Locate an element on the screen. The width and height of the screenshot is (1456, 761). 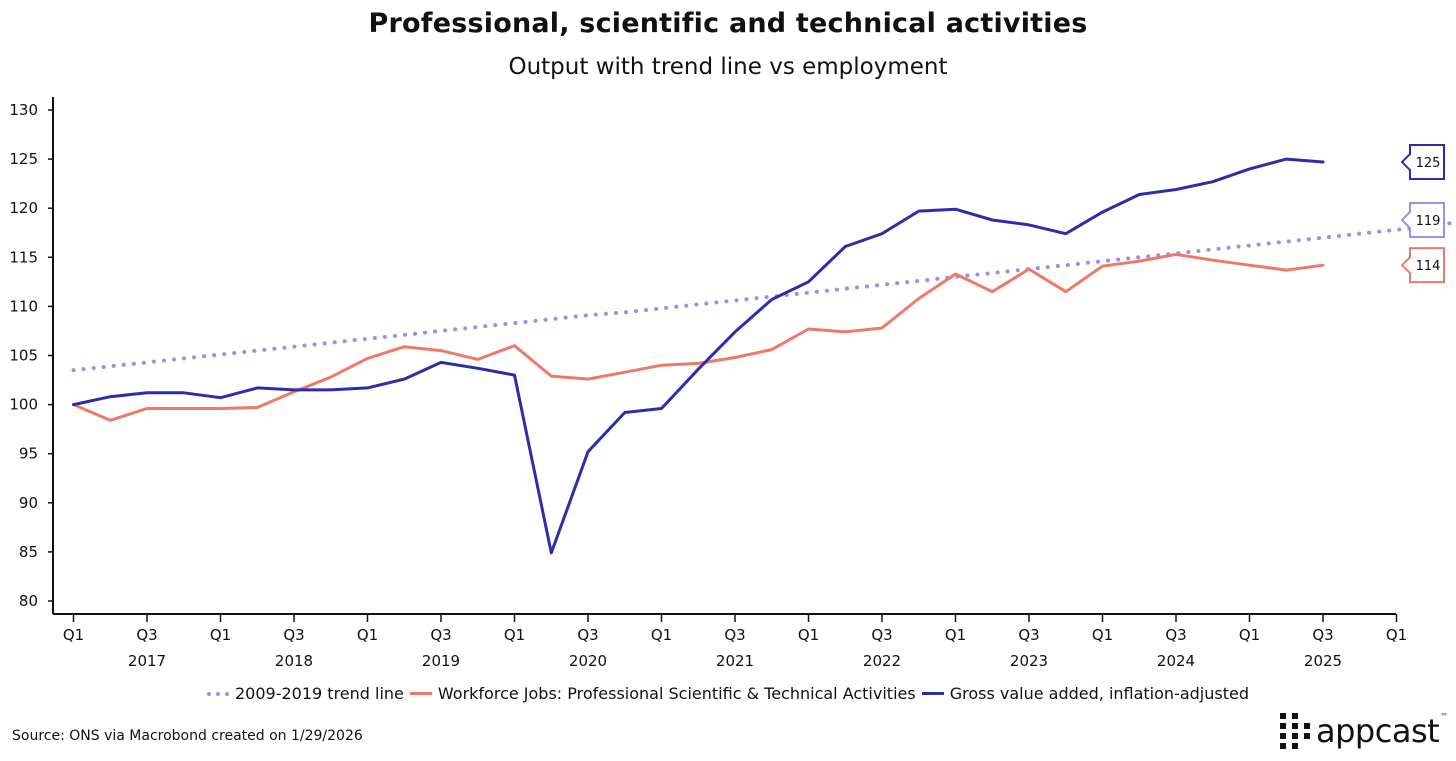
legend-swatch-trend is located at coordinates (218, 693).